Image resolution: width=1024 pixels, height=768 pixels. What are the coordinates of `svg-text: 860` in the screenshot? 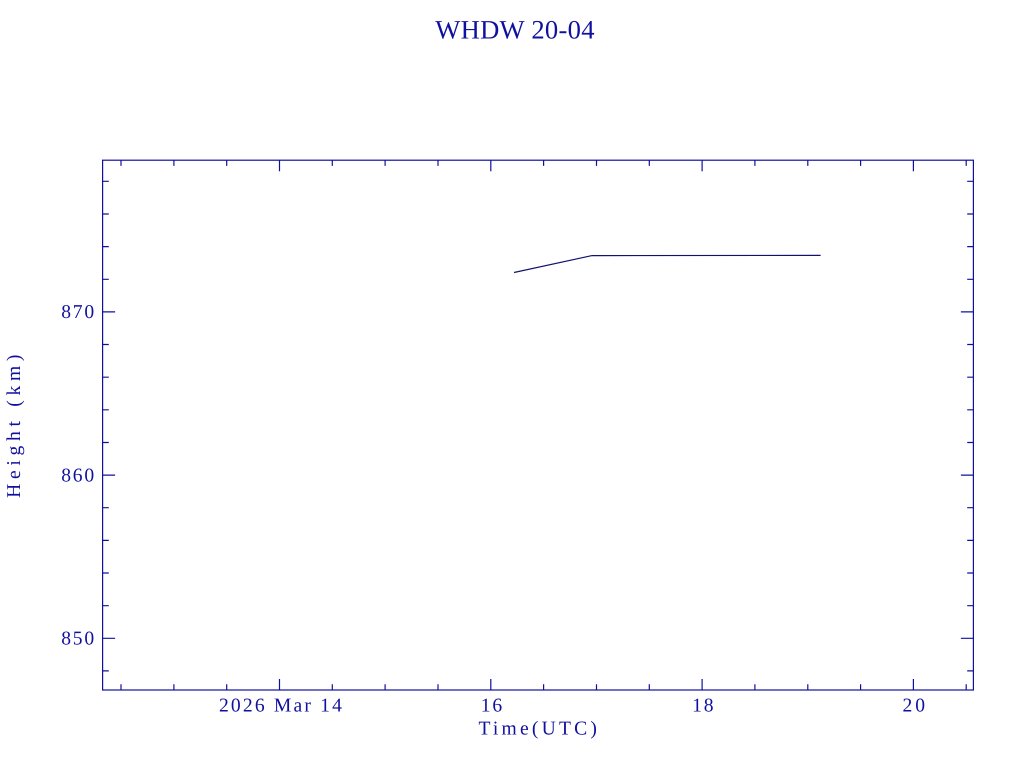 It's located at (78, 475).